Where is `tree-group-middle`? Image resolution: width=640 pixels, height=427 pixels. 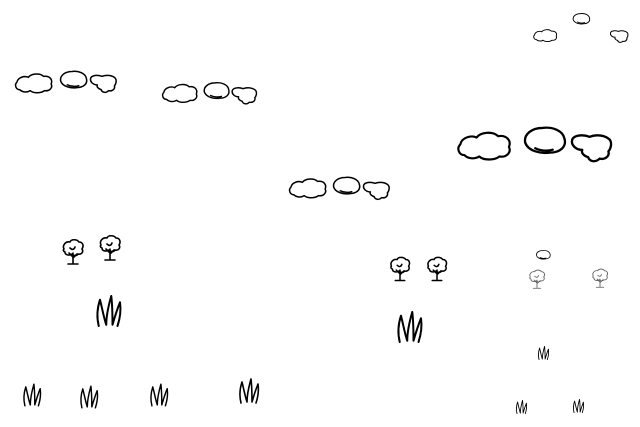
tree-group-middle is located at coordinates (419, 269).